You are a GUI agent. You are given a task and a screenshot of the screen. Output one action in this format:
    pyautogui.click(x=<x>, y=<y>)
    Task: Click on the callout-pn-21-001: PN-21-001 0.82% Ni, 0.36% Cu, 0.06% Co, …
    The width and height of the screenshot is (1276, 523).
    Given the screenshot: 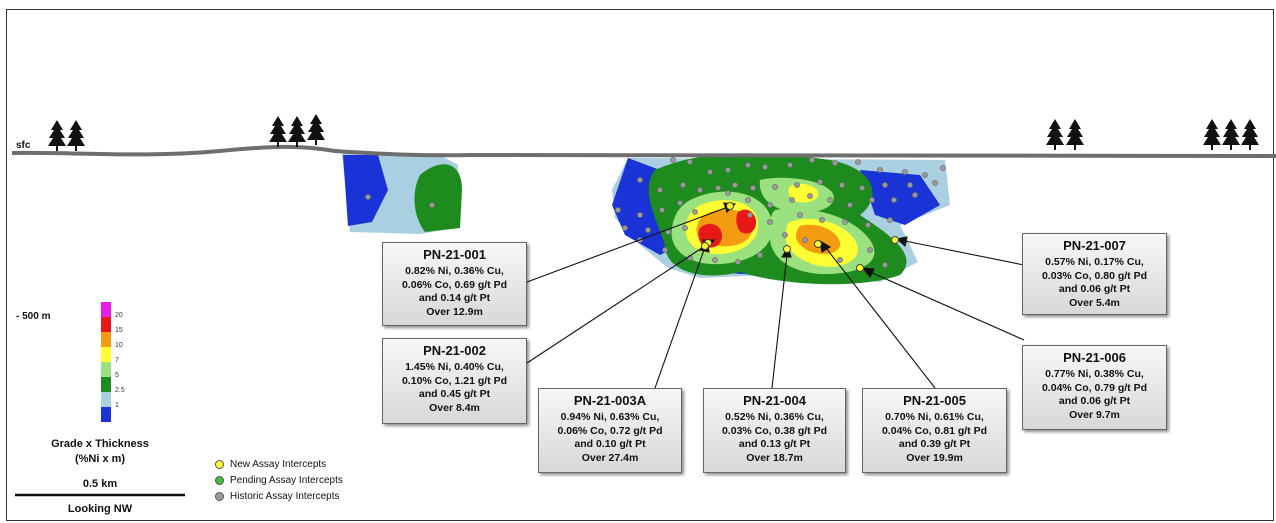 What is the action you would take?
    pyautogui.click(x=454, y=284)
    